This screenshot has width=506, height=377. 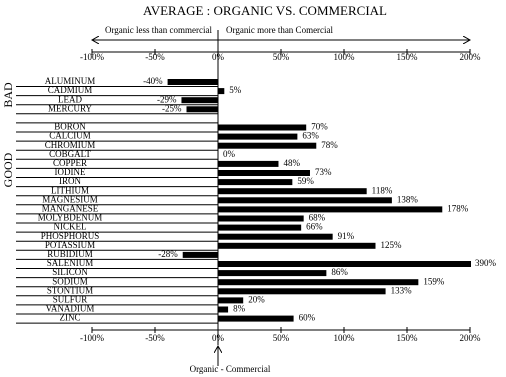 I want to click on value-label: 133%, so click(x=402, y=290).